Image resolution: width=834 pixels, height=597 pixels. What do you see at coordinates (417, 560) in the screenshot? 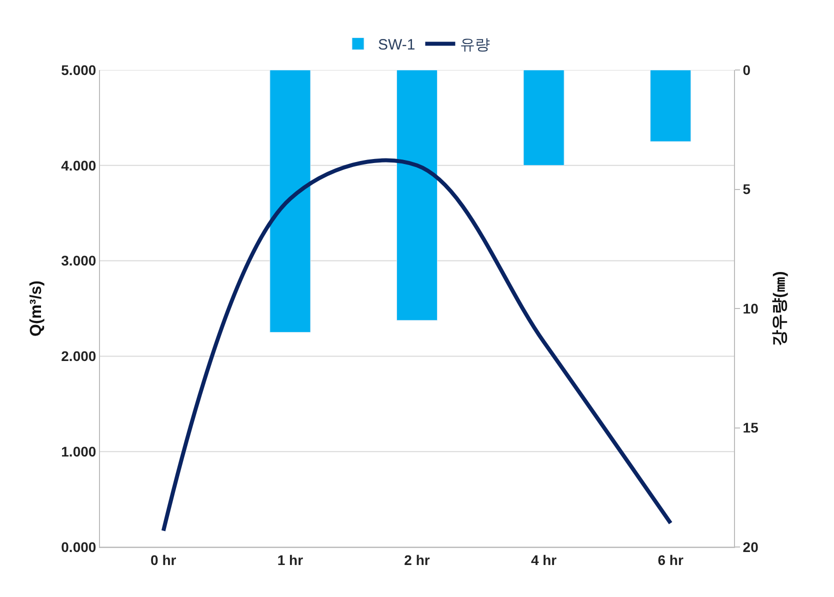
I see `x-tick-label: 2 hr` at bounding box center [417, 560].